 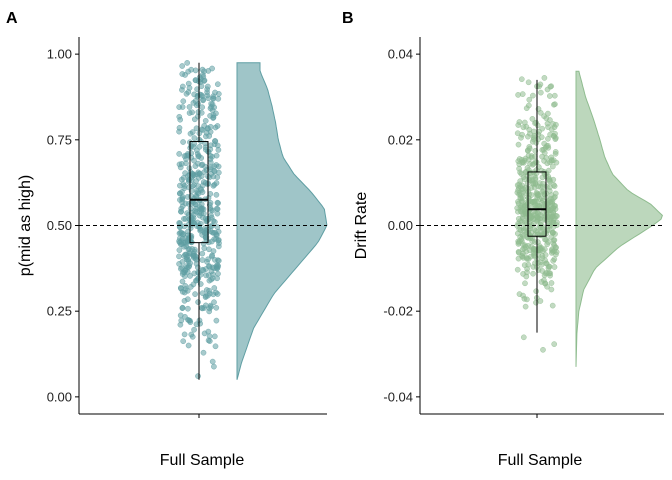 I want to click on y-tick-label: 0.04, so click(x=400, y=54).